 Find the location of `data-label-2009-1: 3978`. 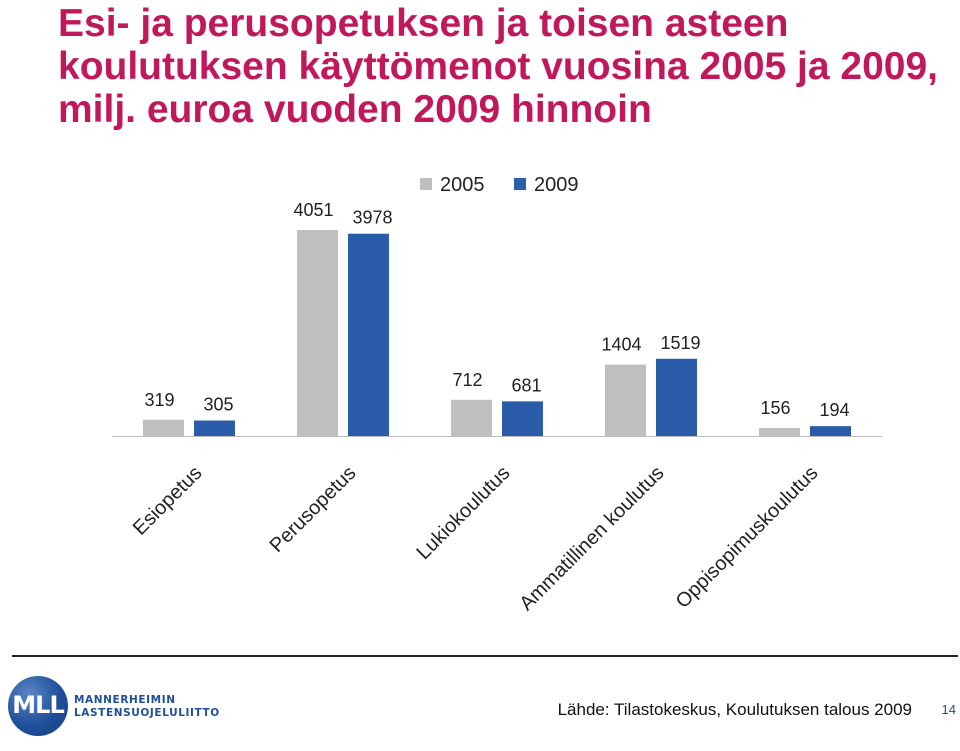

data-label-2009-1: 3978 is located at coordinates (372, 218).